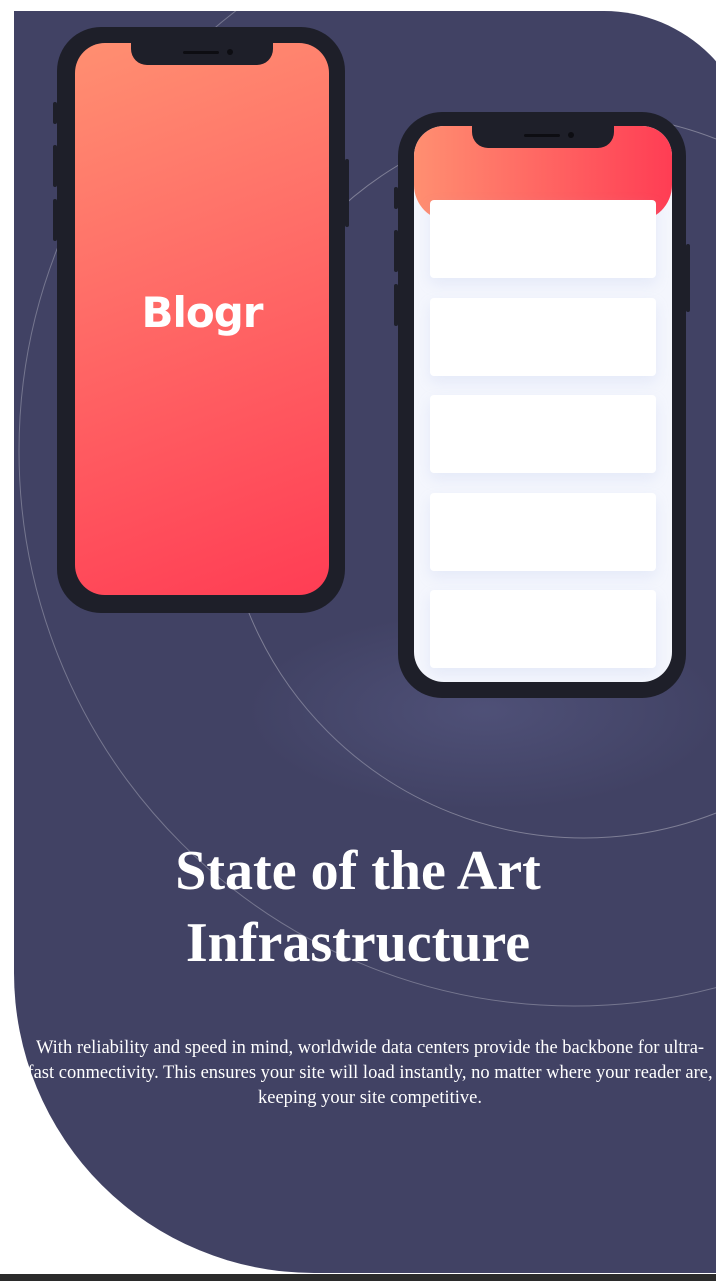 The image size is (716, 1281). Describe the element at coordinates (202, 312) in the screenshot. I see `blogr-logo: Blogr` at that location.